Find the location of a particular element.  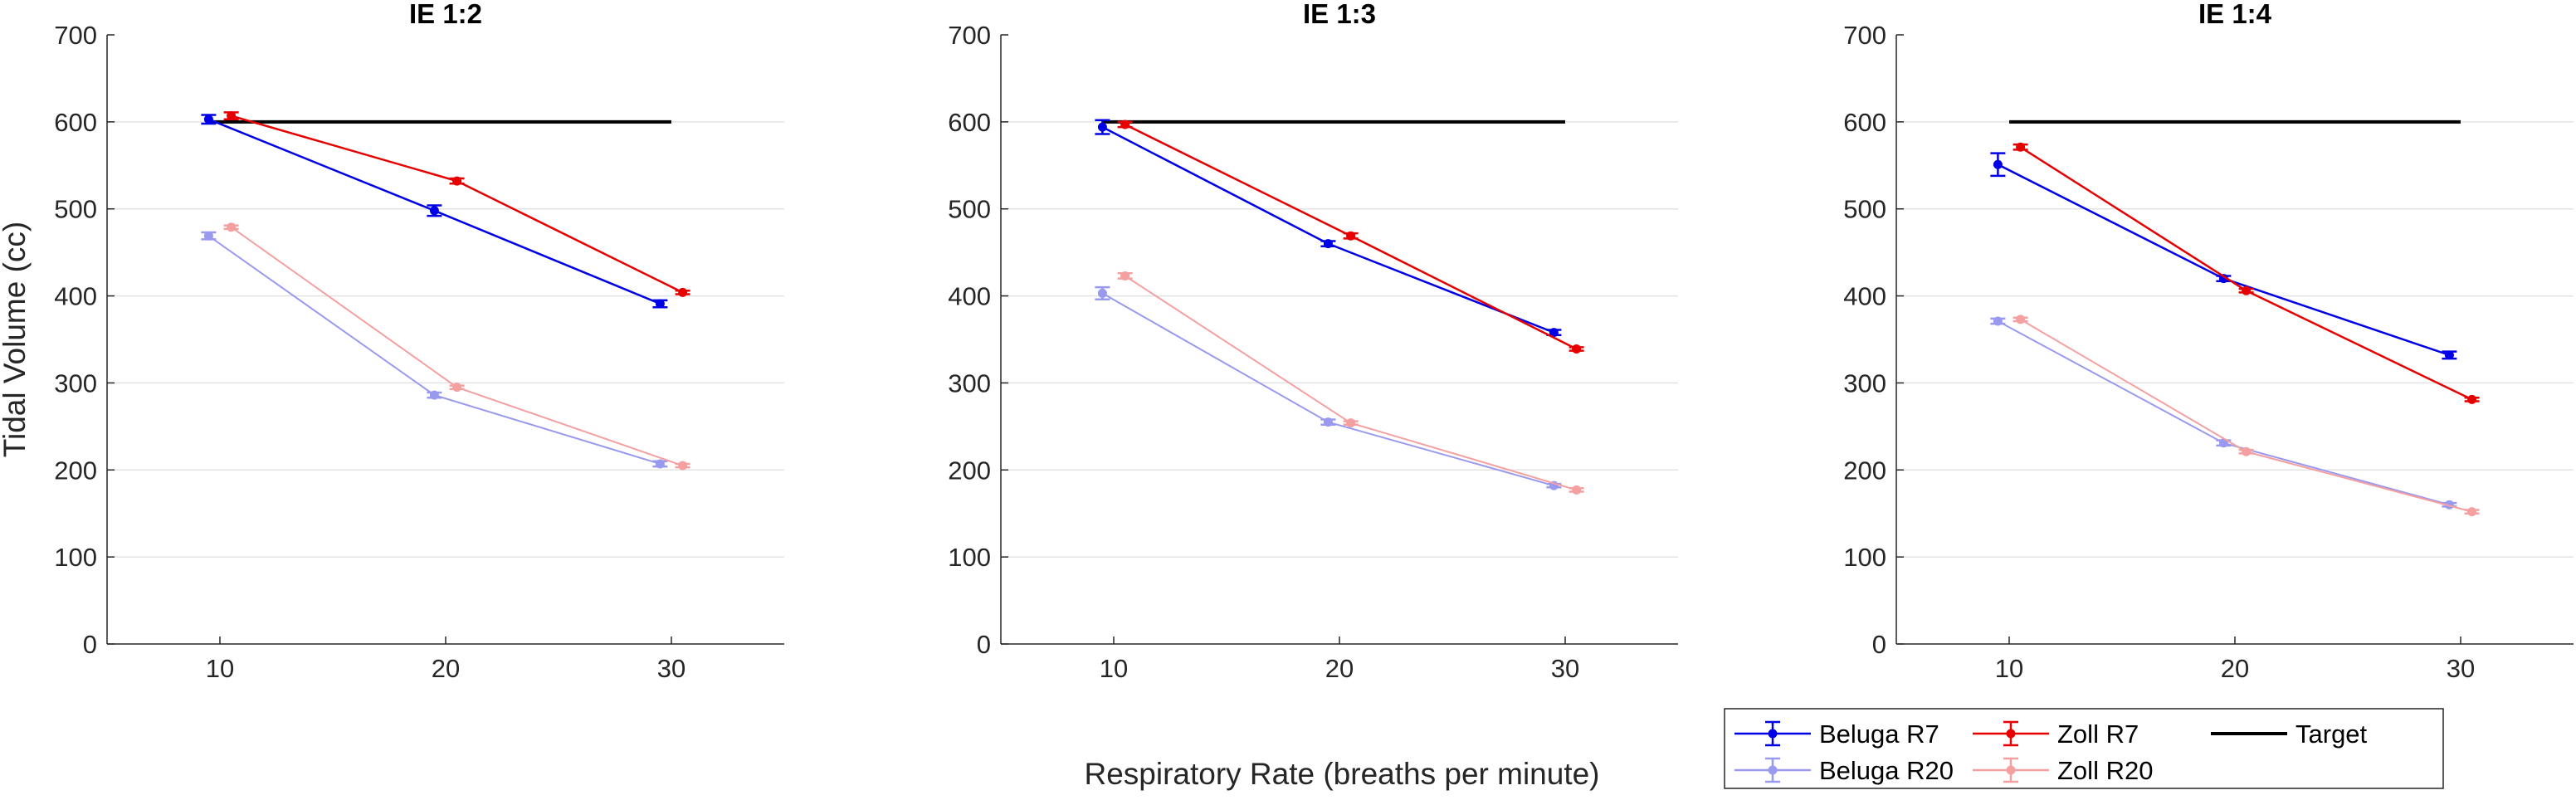

legend-item-target: Target is located at coordinates (2289, 735).